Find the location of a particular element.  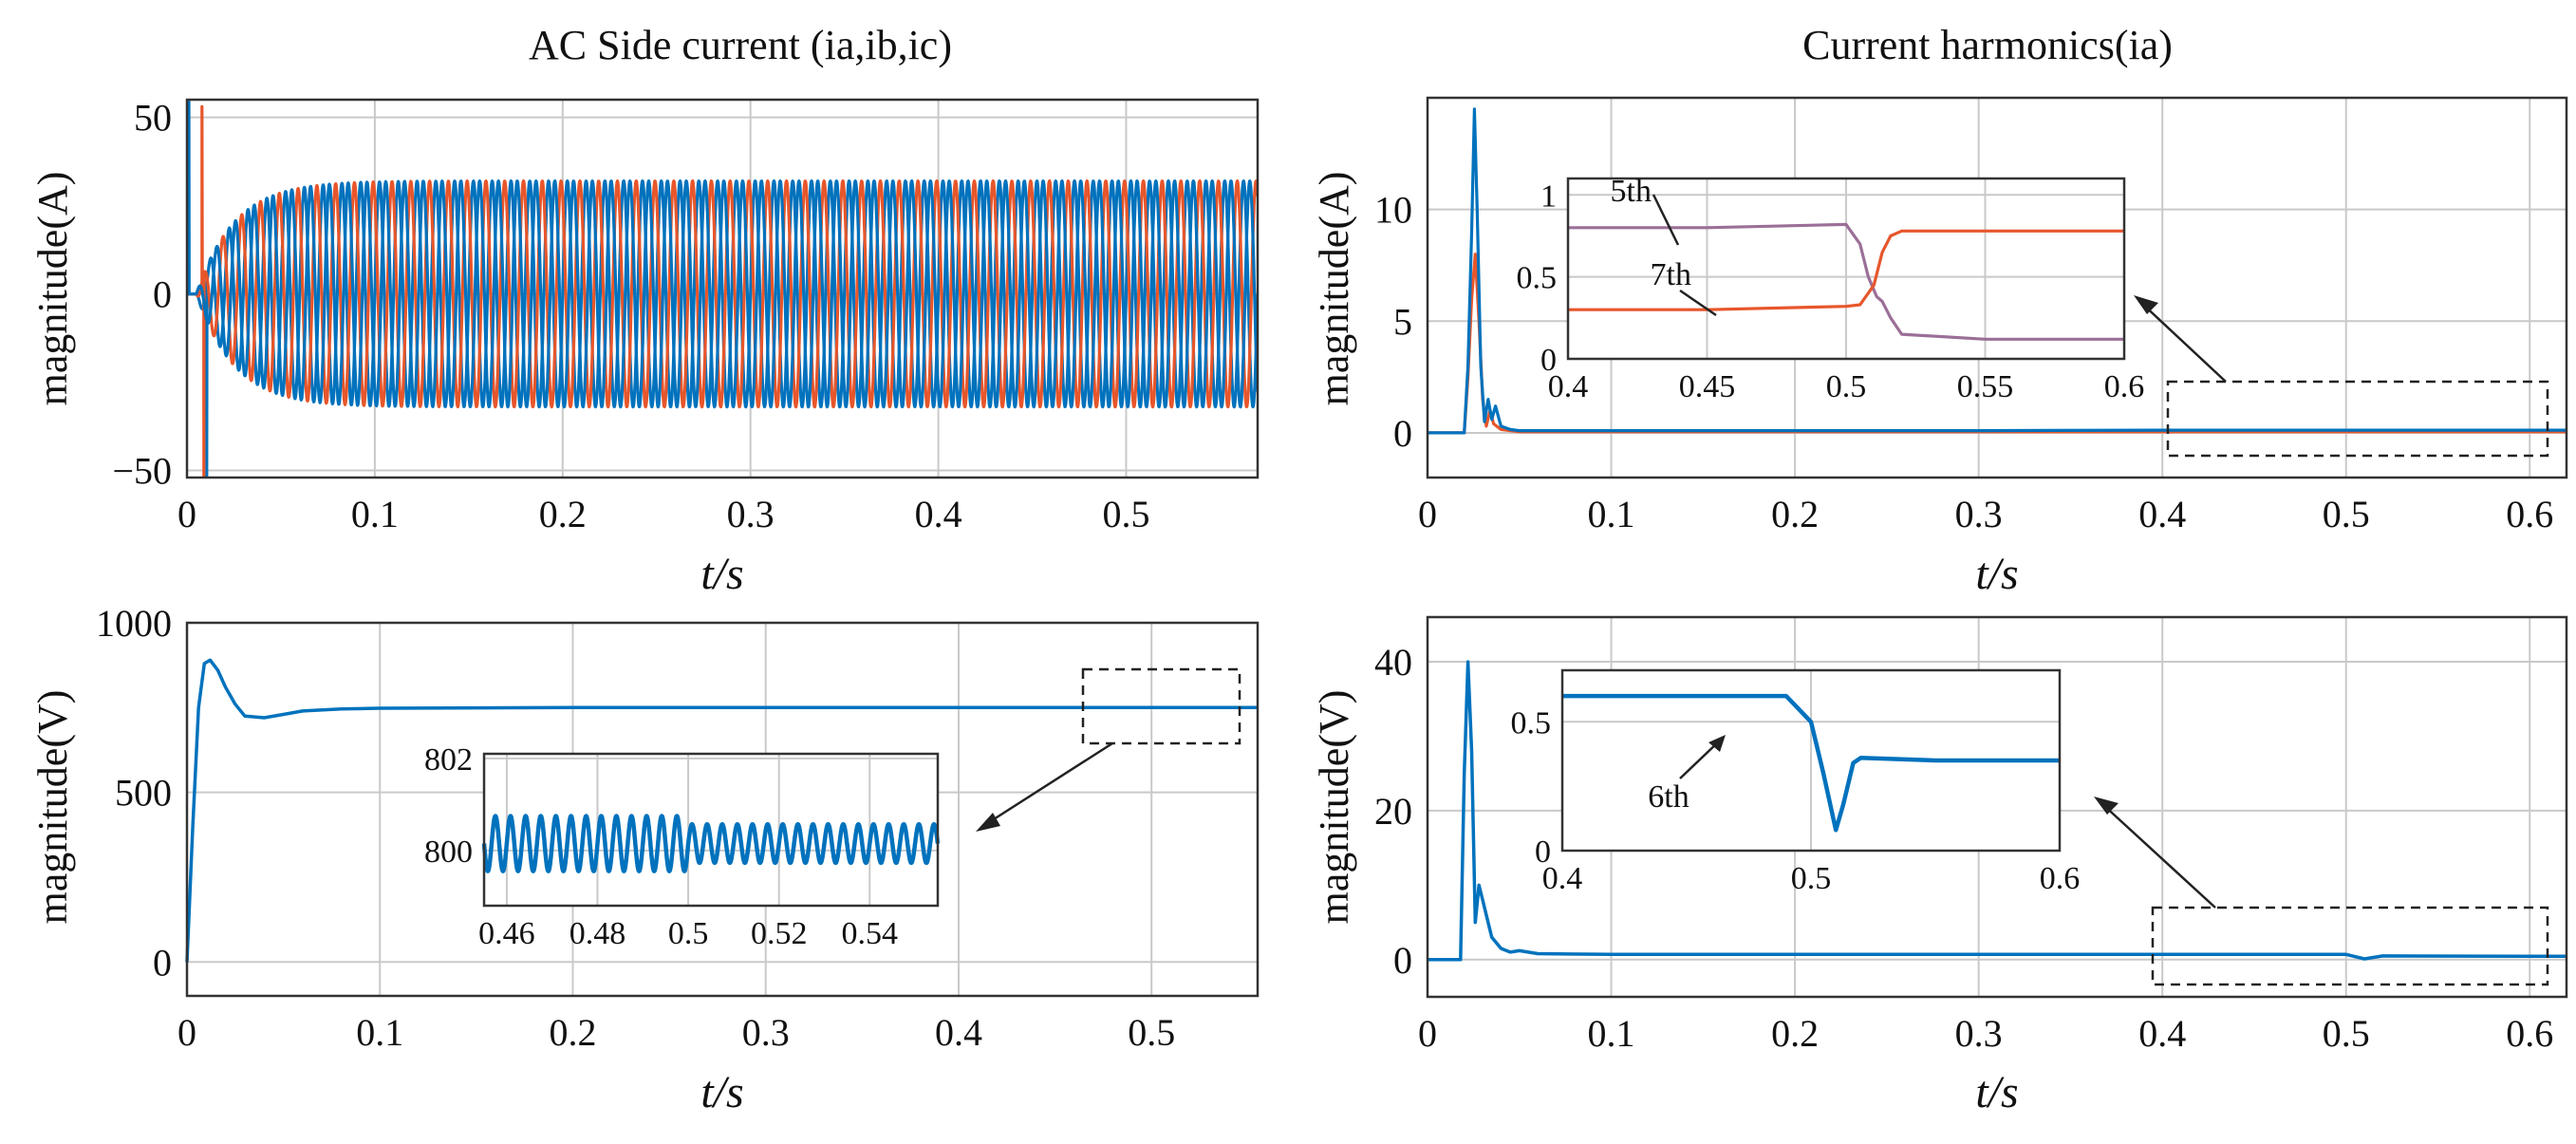

y-tick-labels: −50 0 50 is located at coordinates (142, 295).